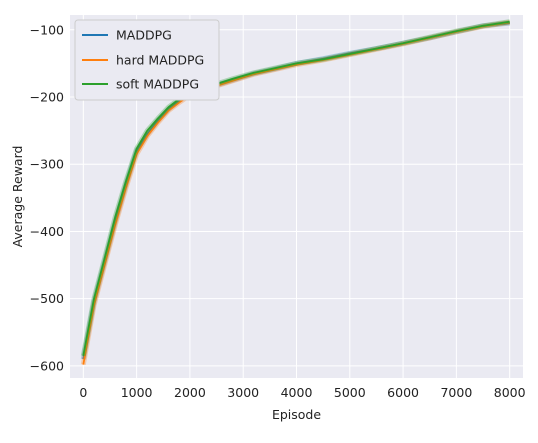 Image resolution: width=538 pixels, height=443 pixels. Describe the element at coordinates (403, 392) in the screenshot. I see `x-tick-label: 6000` at that location.